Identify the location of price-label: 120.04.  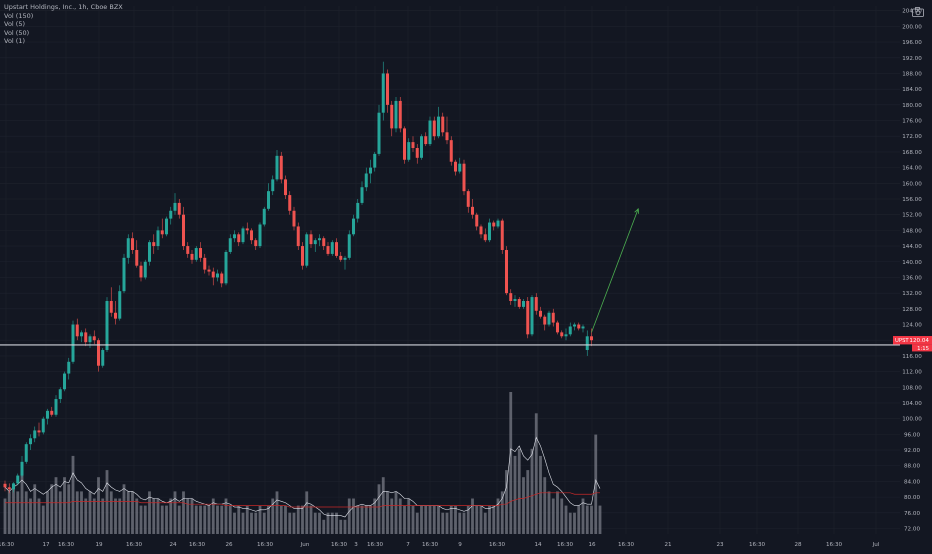
(919, 341).